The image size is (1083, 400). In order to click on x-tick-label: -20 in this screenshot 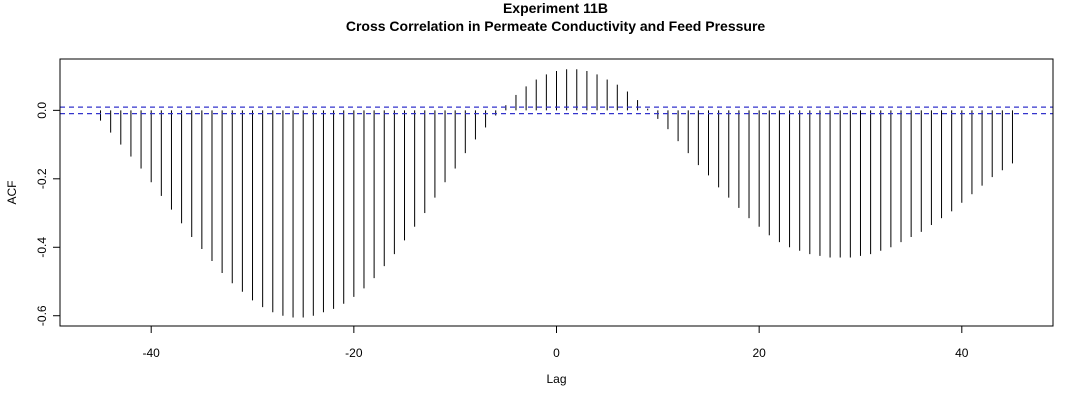, I will do `click(354, 353)`.